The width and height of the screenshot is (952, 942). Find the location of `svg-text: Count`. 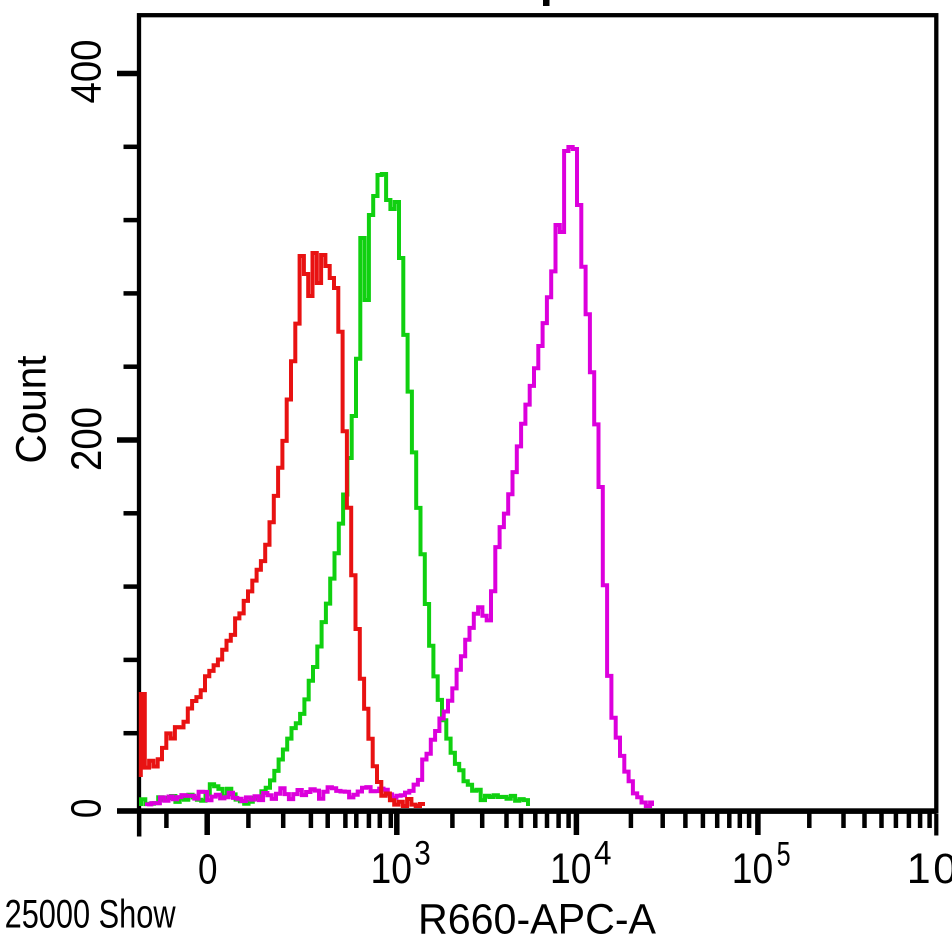

svg-text: Count is located at coordinates (31, 409).